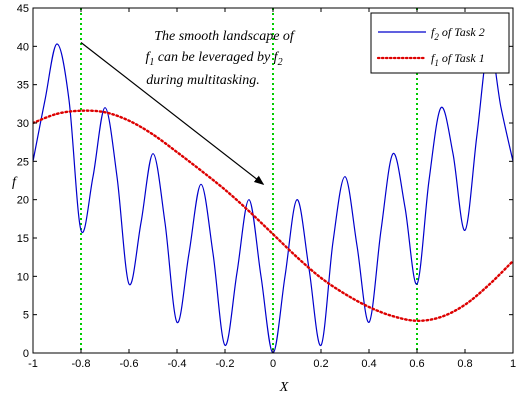 The height and width of the screenshot is (397, 522). What do you see at coordinates (203, 80) in the screenshot?
I see `annotation-line-3: during multitasking.` at bounding box center [203, 80].